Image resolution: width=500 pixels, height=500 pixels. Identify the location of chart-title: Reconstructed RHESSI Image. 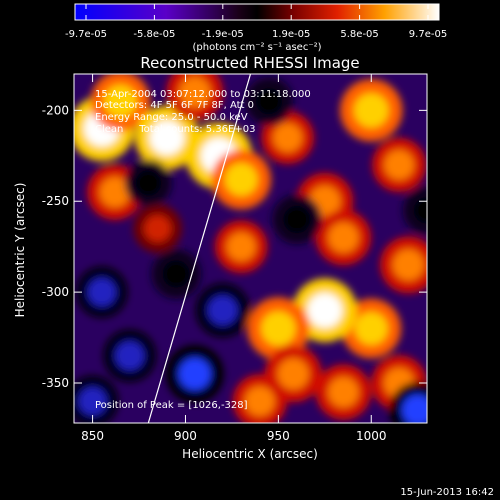
(249, 63).